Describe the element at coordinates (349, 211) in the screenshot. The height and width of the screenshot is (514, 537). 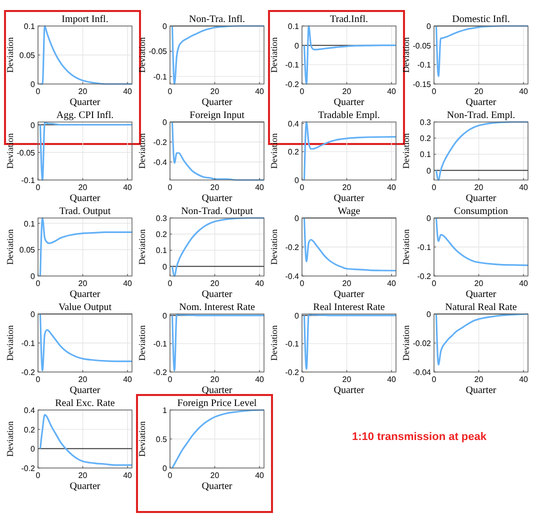
I see `chart-title: Wage` at that location.